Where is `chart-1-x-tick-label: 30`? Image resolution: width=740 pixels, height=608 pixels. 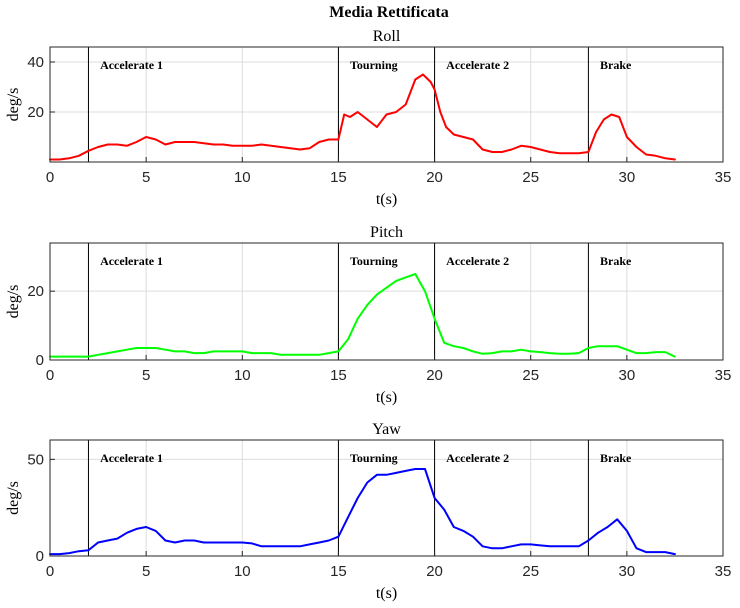
chart-1-x-tick-label: 30 is located at coordinates (627, 375).